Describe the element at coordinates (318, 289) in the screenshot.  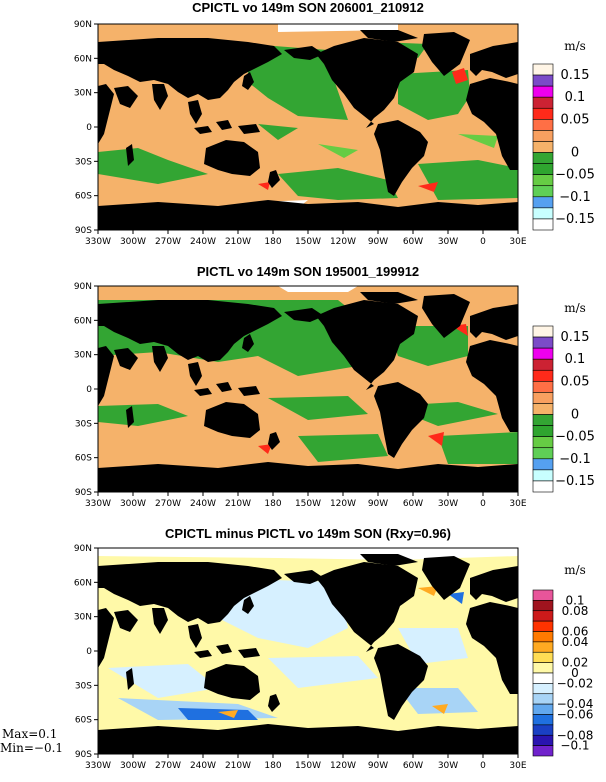
I see `panel-2-sea-ice` at that location.